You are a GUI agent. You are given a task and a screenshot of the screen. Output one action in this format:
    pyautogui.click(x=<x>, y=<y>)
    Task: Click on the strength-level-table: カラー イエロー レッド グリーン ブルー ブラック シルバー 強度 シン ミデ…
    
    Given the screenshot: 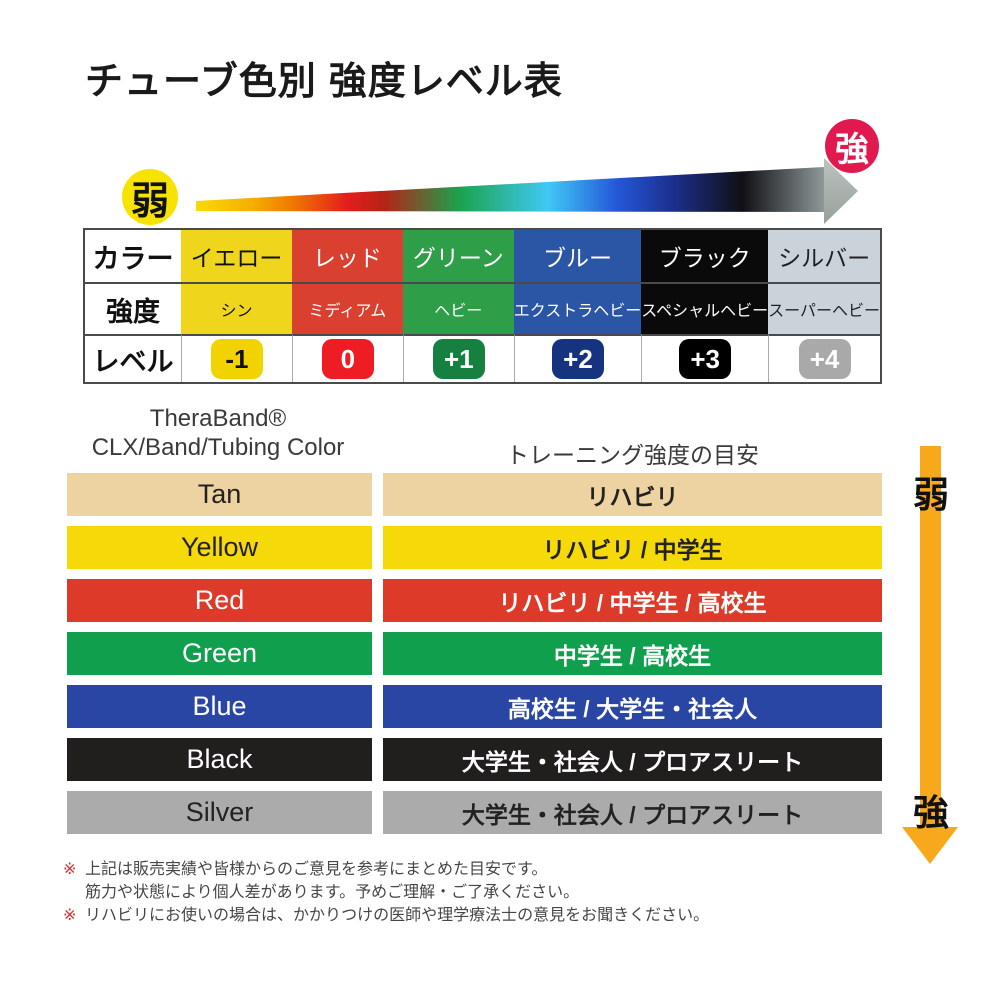 What is the action you would take?
    pyautogui.click(x=482, y=306)
    